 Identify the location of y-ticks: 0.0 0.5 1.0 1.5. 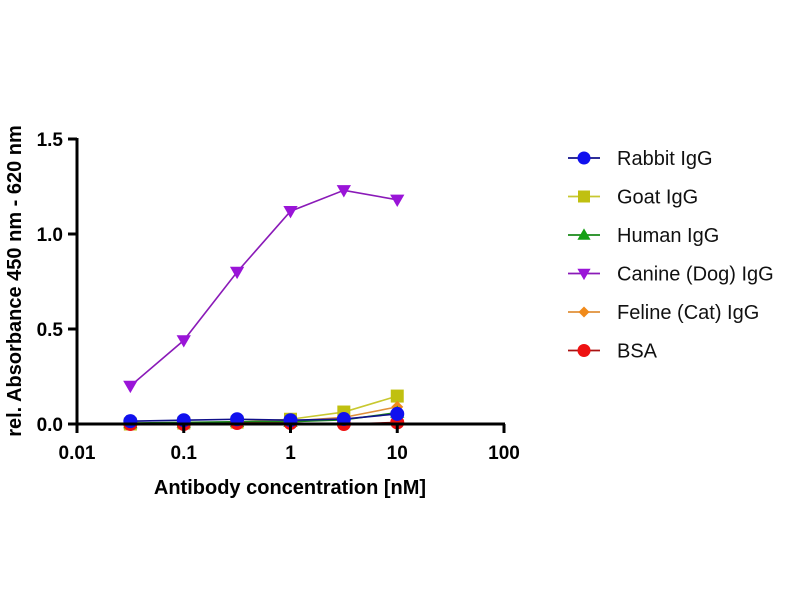
(57, 283).